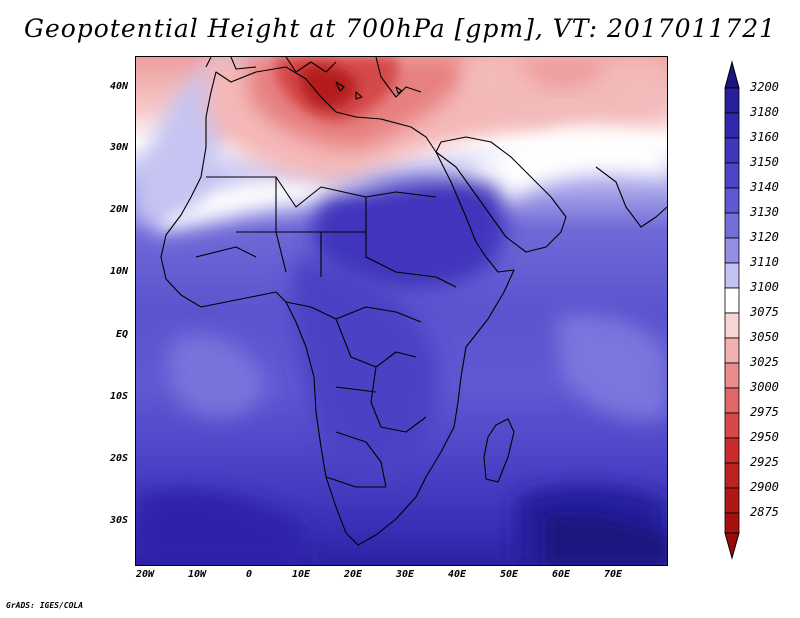  I want to click on lon-label-50e: 50E, so click(509, 574).